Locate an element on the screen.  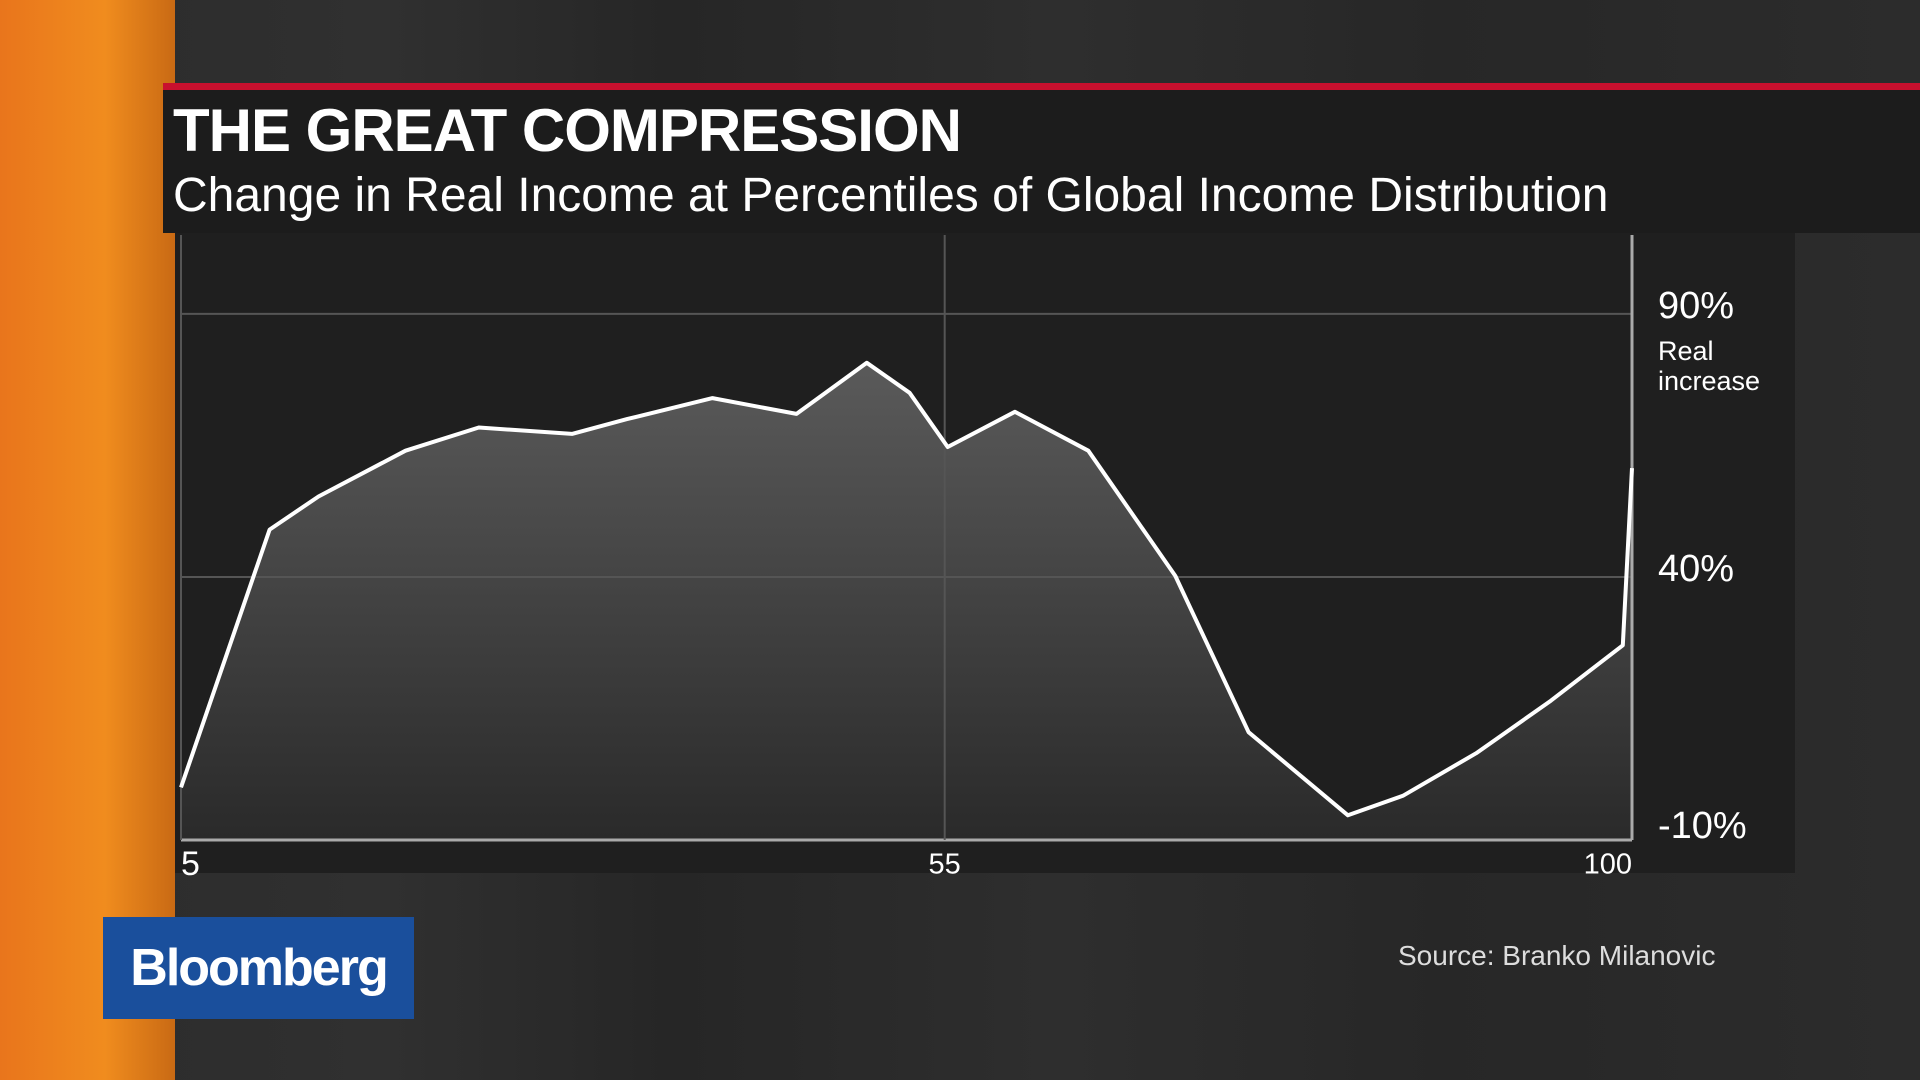
x-tick-label: 55 is located at coordinates (945, 865).